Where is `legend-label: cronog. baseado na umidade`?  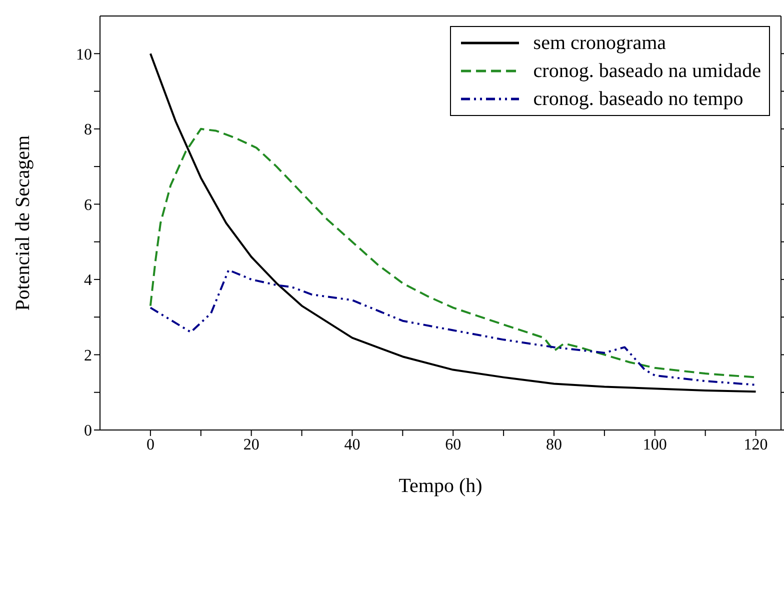
legend-label: cronog. baseado na umidade is located at coordinates (647, 71).